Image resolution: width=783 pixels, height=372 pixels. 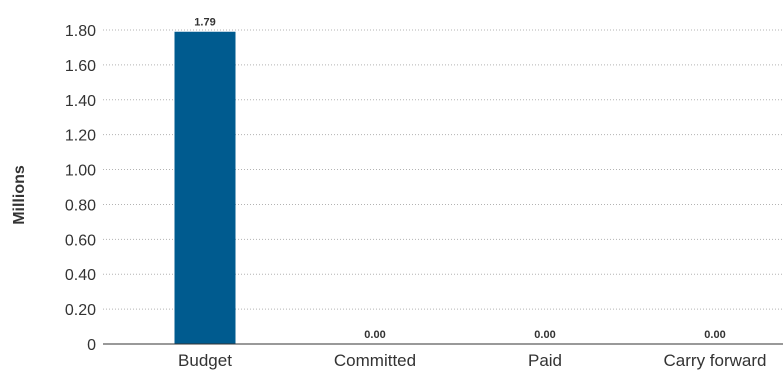 What do you see at coordinates (19, 195) in the screenshot?
I see `y-axis-label: Millions` at bounding box center [19, 195].